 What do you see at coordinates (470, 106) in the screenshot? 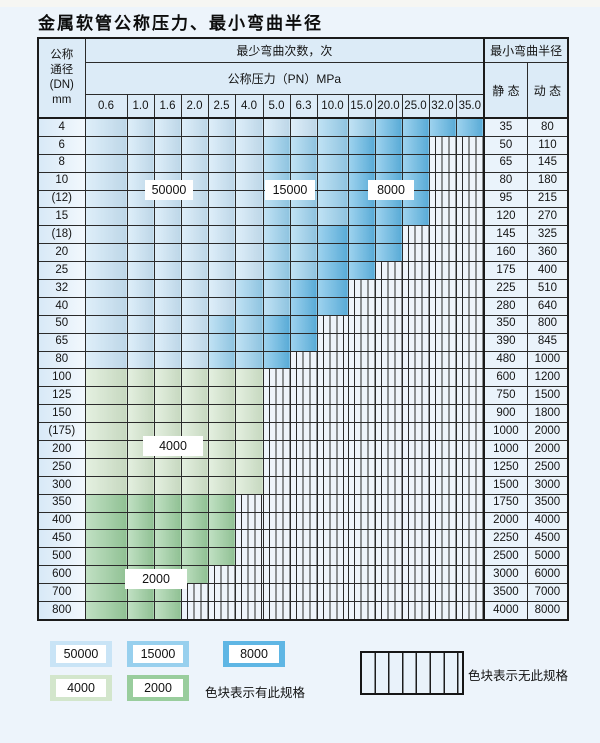
I see `pressure-column-header: 35.0` at bounding box center [470, 106].